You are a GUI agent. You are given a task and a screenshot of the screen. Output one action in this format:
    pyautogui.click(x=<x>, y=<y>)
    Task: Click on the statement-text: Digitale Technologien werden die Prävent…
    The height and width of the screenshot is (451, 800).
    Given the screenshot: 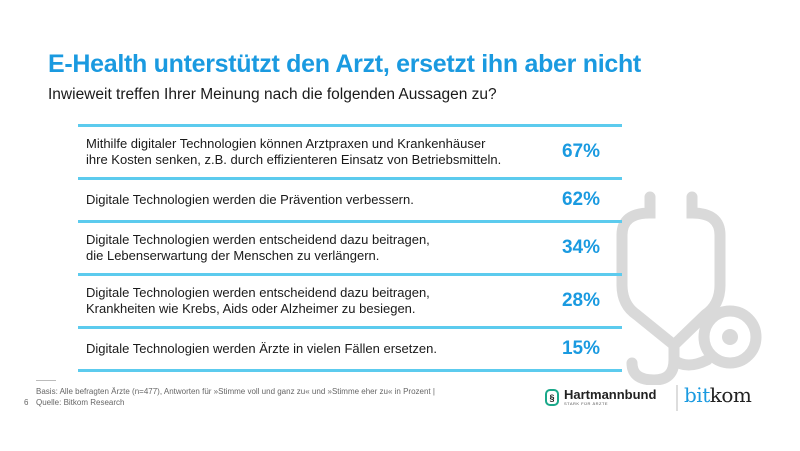 What is the action you would take?
    pyautogui.click(x=304, y=200)
    